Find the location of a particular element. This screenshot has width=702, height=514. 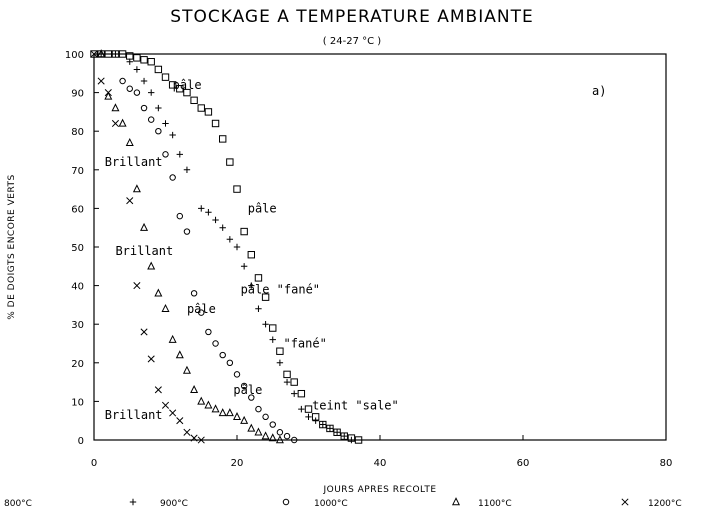

y-tick-label: 10 is located at coordinates (77, 402).